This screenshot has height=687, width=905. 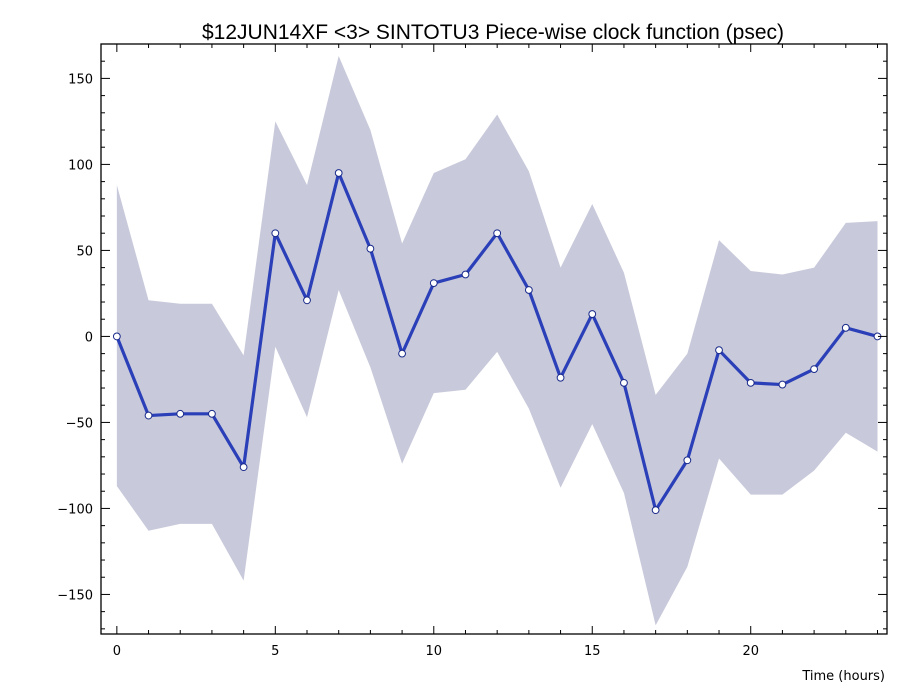 I want to click on x-tick-label-15: 15, so click(x=592, y=651).